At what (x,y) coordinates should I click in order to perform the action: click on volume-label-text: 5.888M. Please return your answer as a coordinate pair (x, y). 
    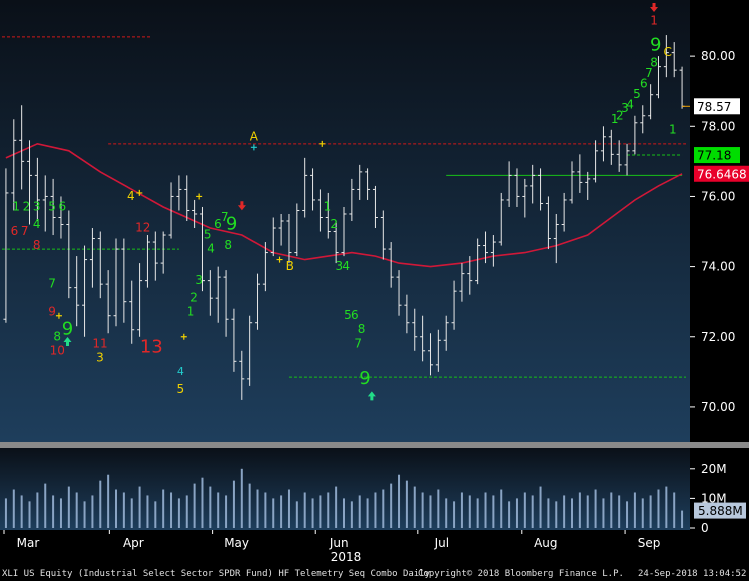
    Looking at the image, I should click on (720, 511).